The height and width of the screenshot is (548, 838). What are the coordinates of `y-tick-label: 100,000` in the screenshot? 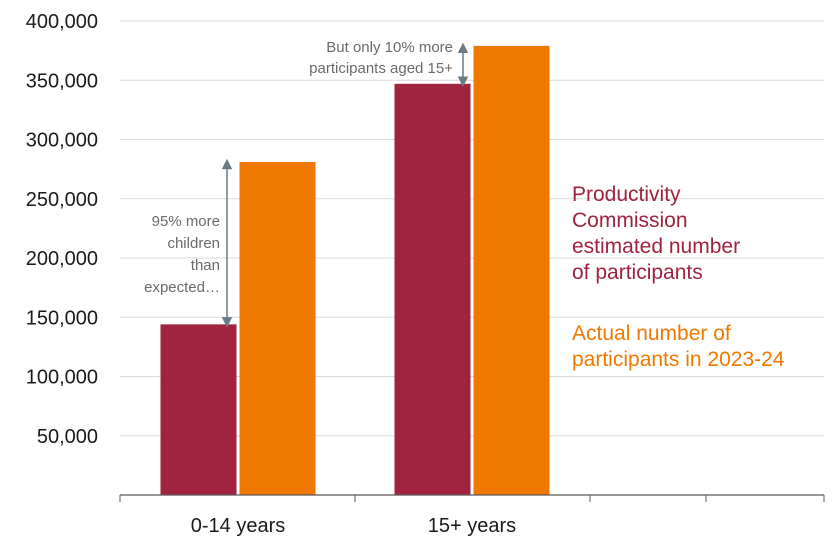 It's located at (62, 378).